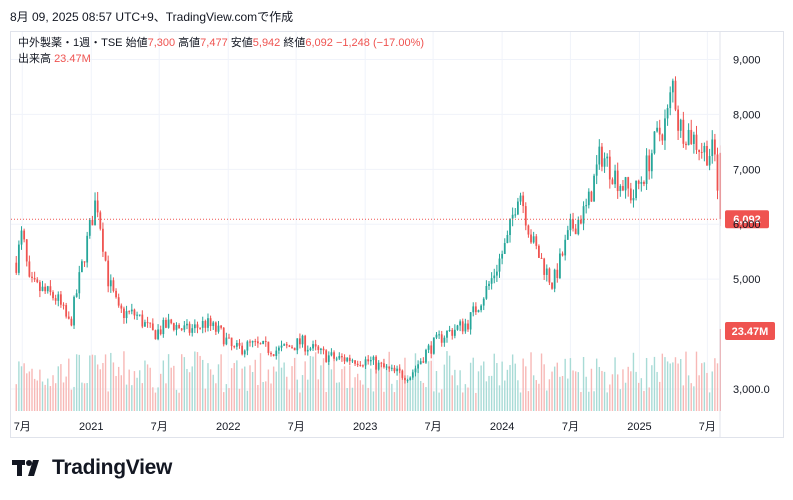 The image size is (793, 500). What do you see at coordinates (25, 468) in the screenshot?
I see `tradingview-logo-icon` at bounding box center [25, 468].